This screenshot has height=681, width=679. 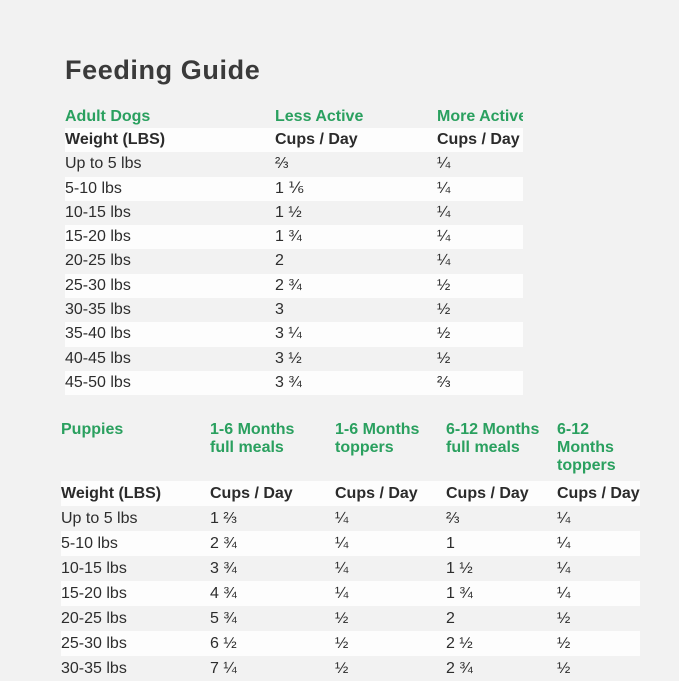 What do you see at coordinates (288, 334) in the screenshot?
I see `less-active-cell: 3 ¼` at bounding box center [288, 334].